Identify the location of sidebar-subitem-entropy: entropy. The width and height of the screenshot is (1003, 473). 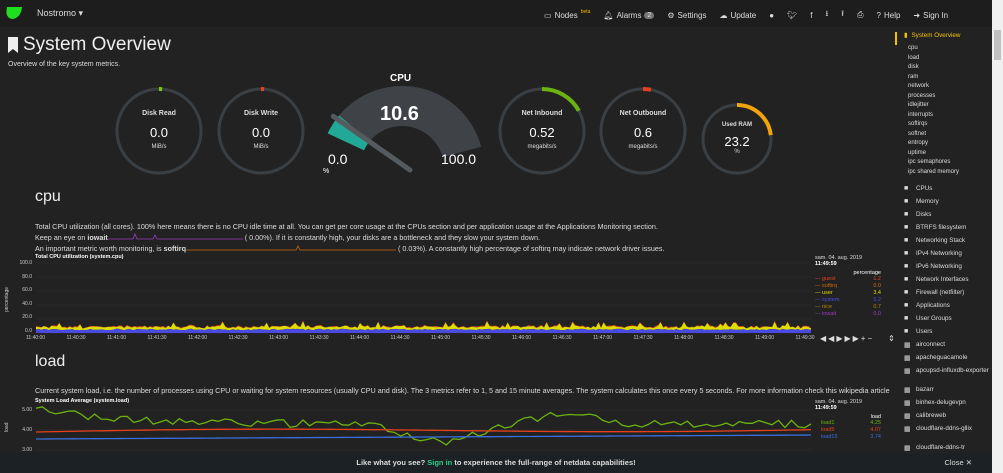
(918, 143).